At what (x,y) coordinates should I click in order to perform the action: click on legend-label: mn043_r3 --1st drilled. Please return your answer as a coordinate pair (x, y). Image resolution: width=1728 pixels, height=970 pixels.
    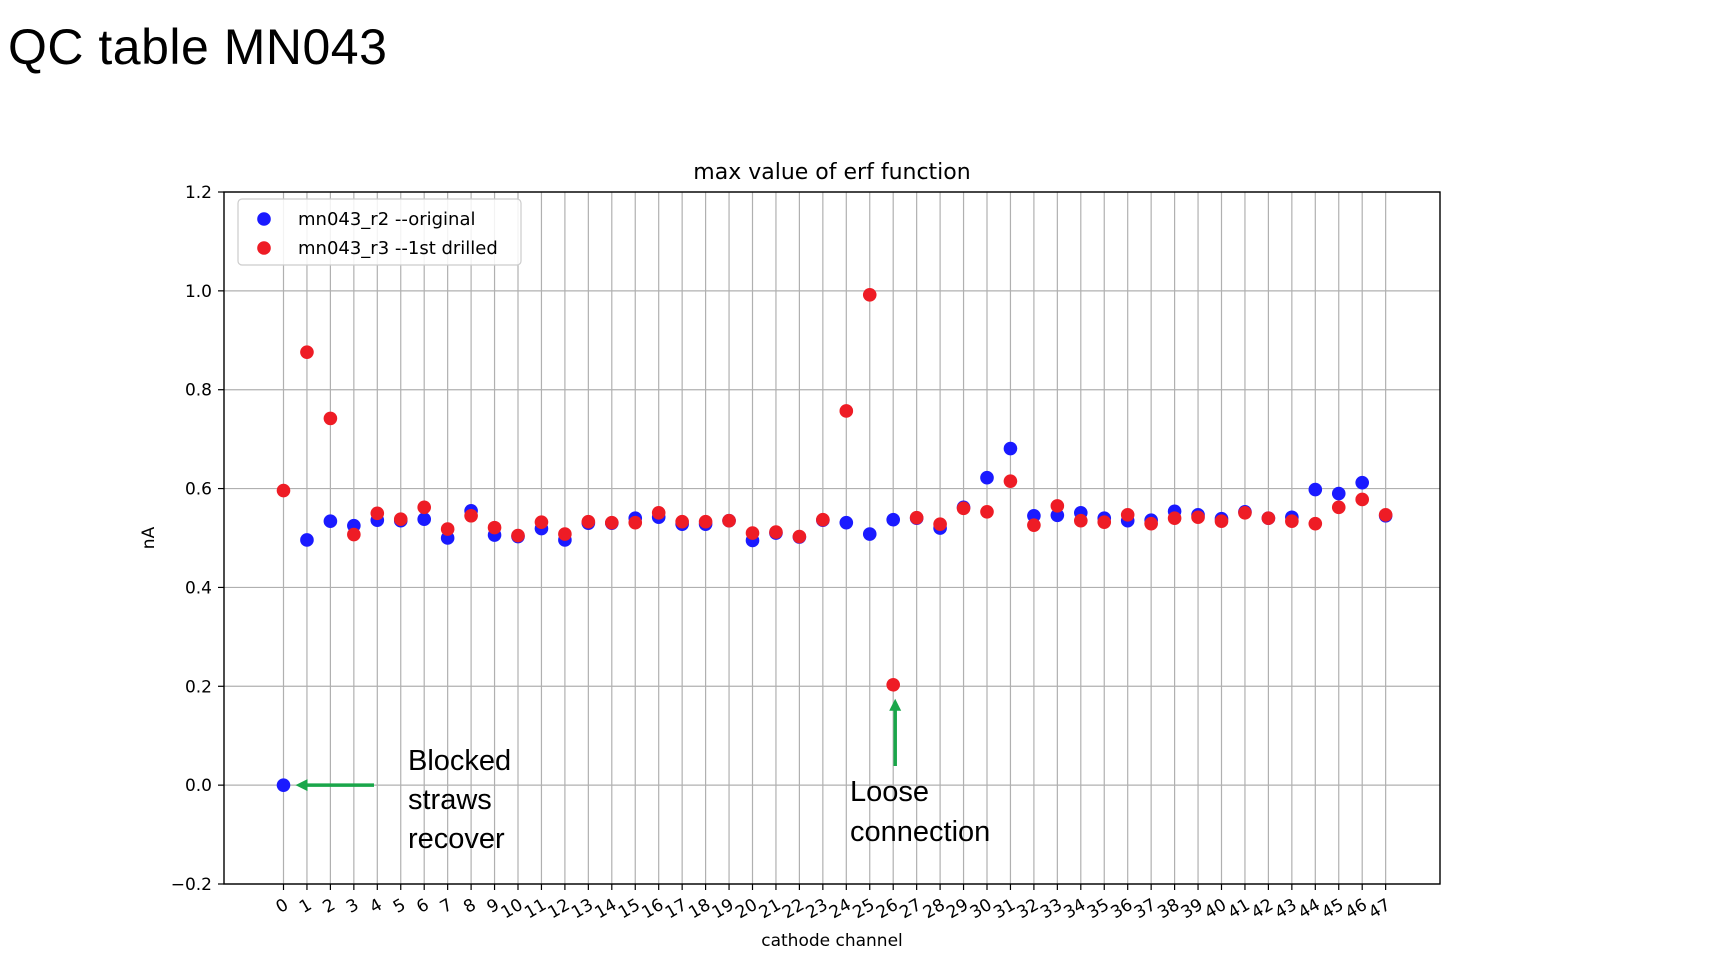
    Looking at the image, I should click on (398, 248).